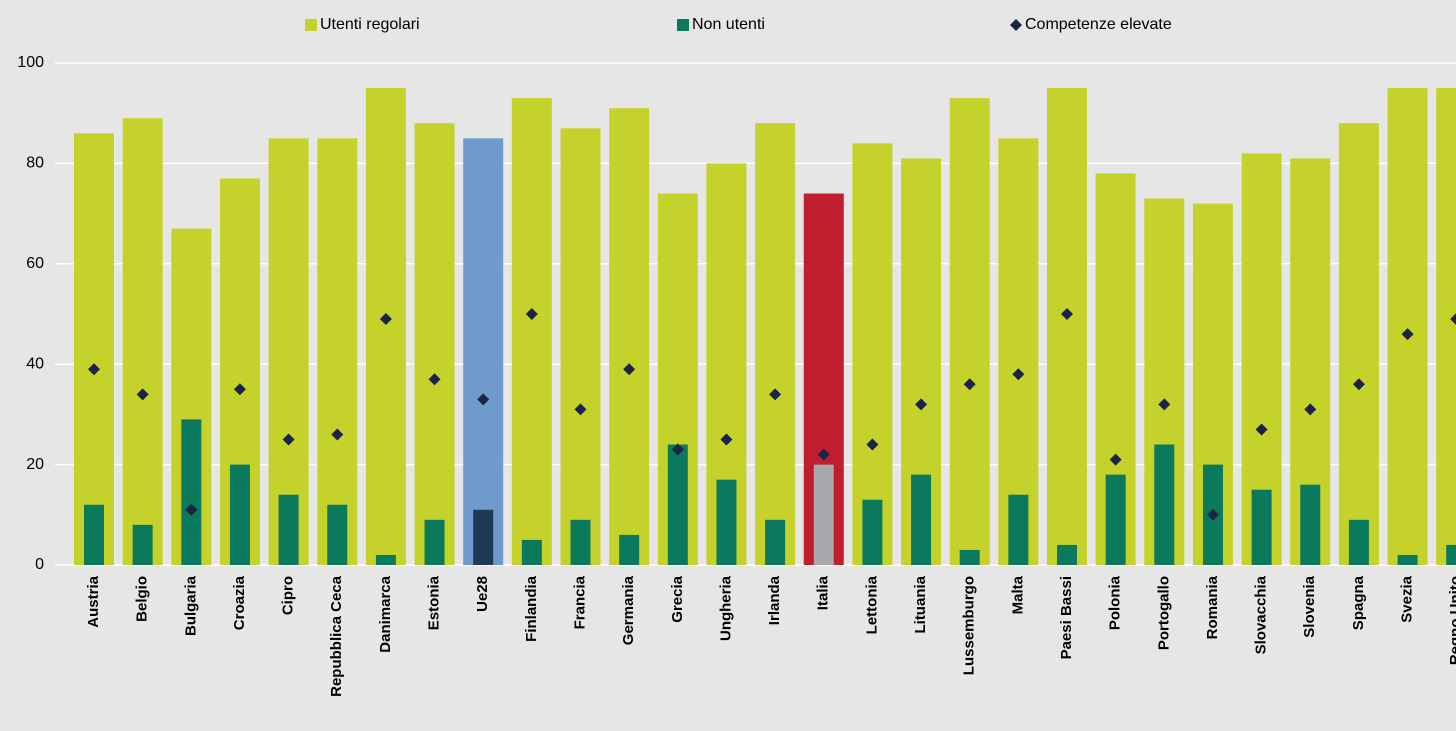 This screenshot has width=1456, height=731. Describe the element at coordinates (969, 625) in the screenshot. I see `x-tick-label: Lussemburgo` at that location.